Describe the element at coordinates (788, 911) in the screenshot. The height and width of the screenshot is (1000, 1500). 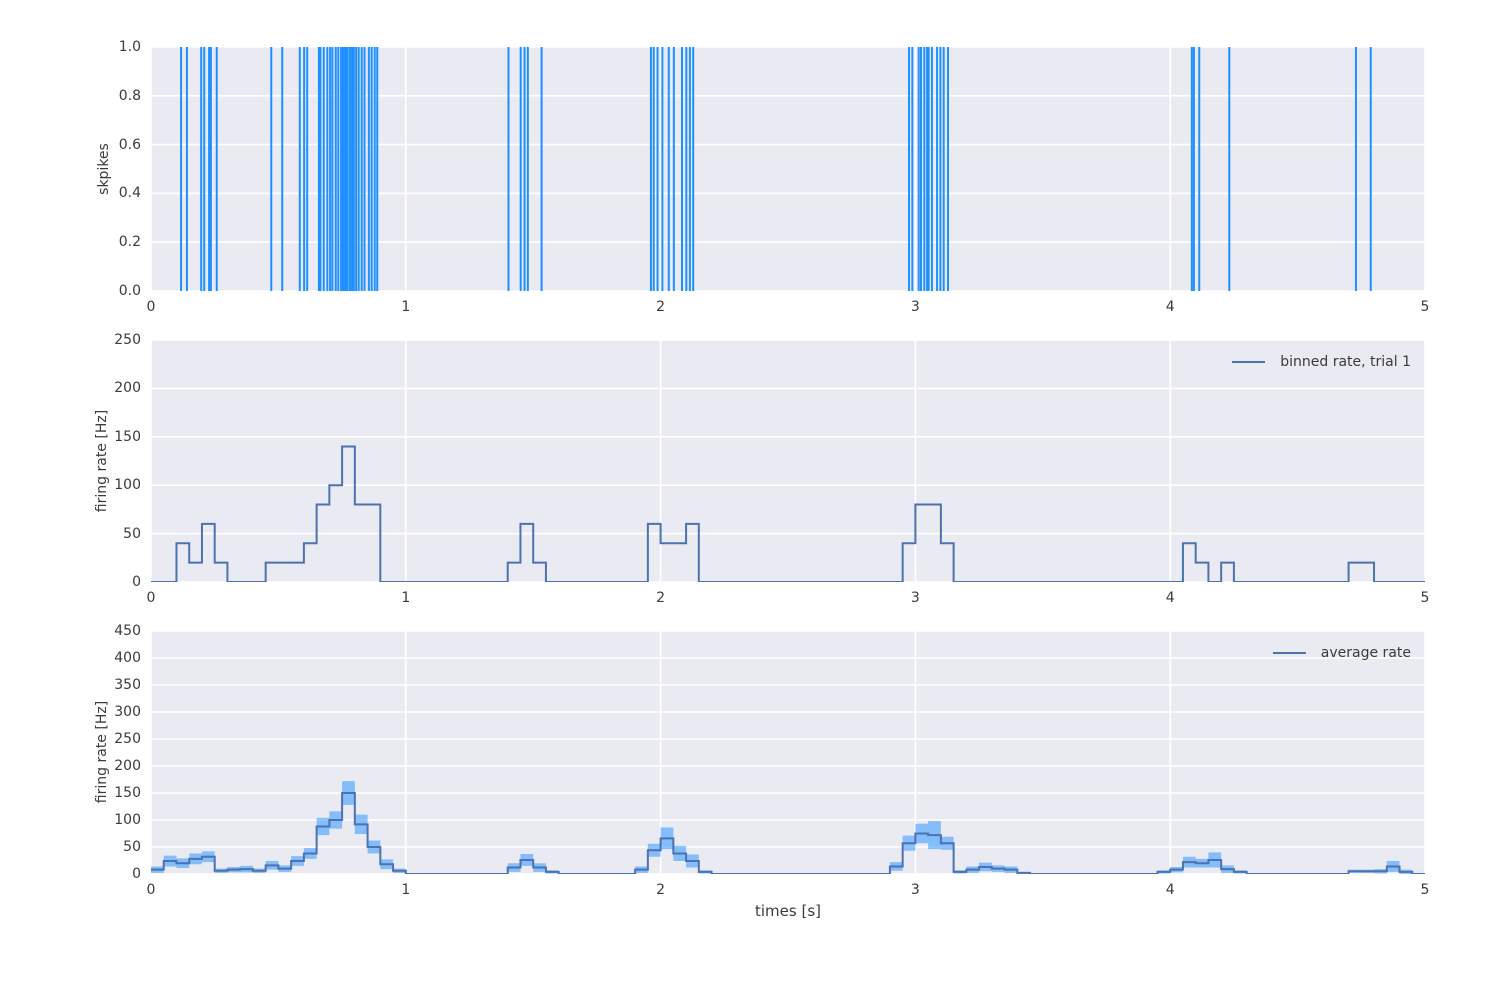
I see `x-axis-label: times [s]` at that location.